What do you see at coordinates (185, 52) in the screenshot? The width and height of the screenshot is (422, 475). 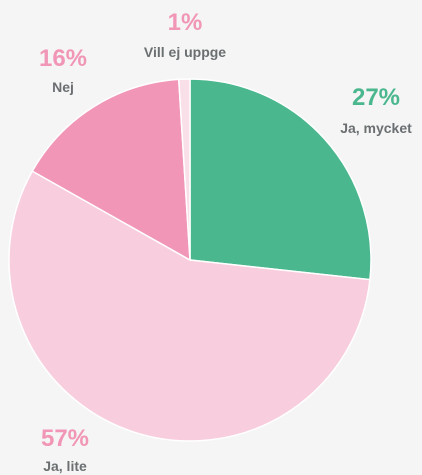 I see `category-label: Vill ej uppge` at bounding box center [185, 52].